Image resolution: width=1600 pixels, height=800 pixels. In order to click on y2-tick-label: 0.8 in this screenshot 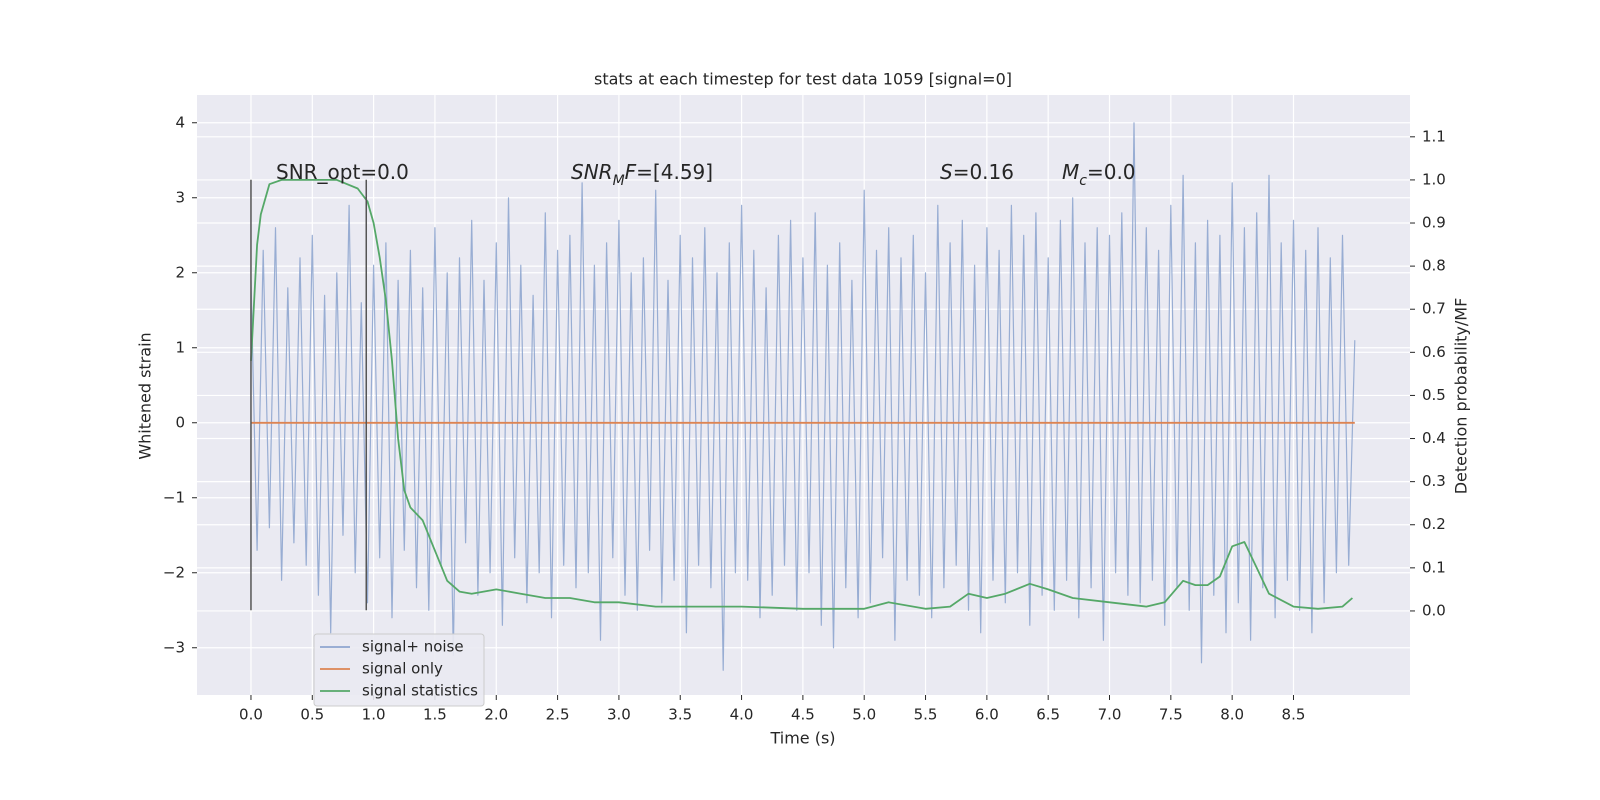, I will do `click(1434, 266)`.